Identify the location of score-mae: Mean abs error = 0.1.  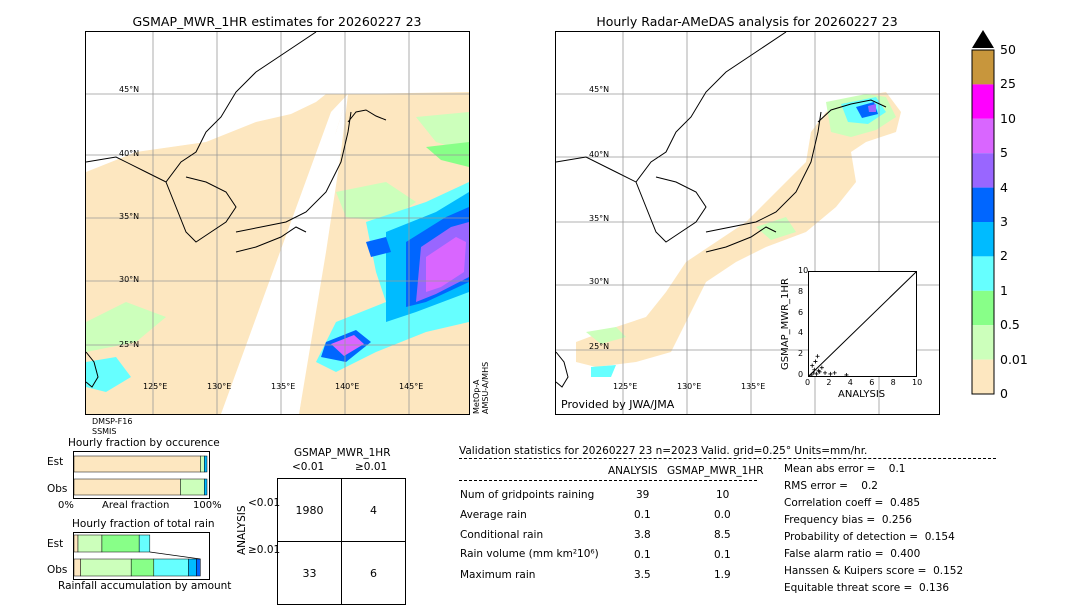
(845, 469).